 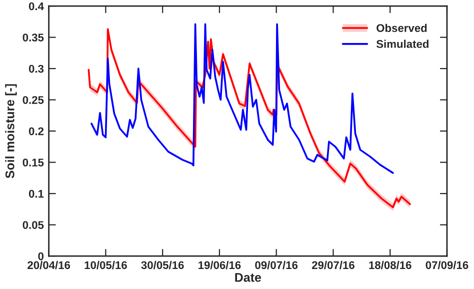 I want to click on x-axis-title: Date, so click(x=248, y=277).